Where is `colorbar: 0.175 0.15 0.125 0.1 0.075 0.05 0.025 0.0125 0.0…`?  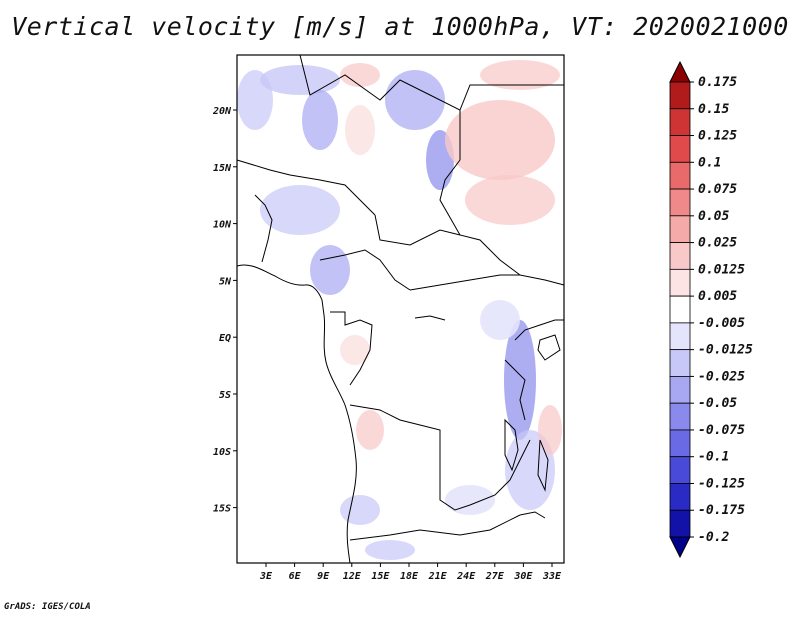 colorbar: 0.175 0.15 0.125 0.1 0.075 0.05 0.025 0.0125 0.0… is located at coordinates (711, 309).